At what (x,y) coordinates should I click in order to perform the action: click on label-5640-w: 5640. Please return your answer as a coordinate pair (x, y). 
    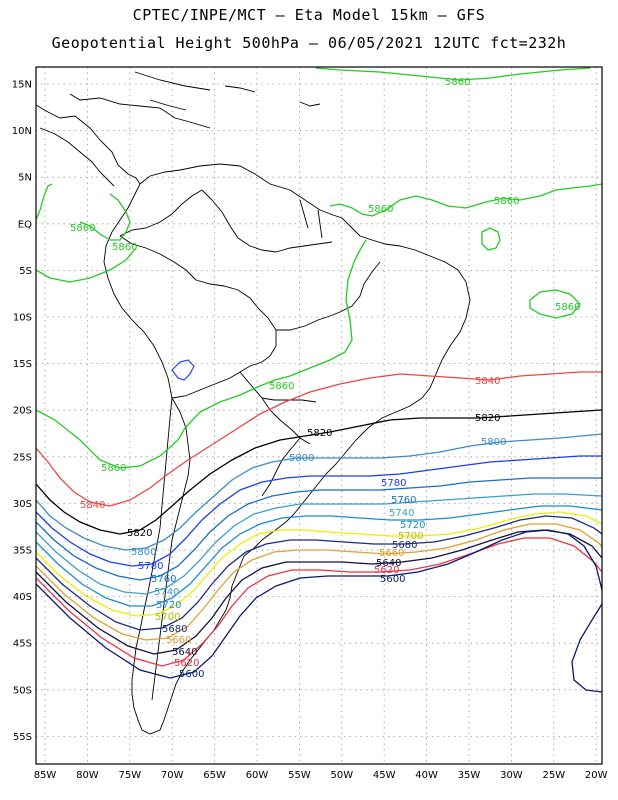
    Looking at the image, I should click on (184, 652).